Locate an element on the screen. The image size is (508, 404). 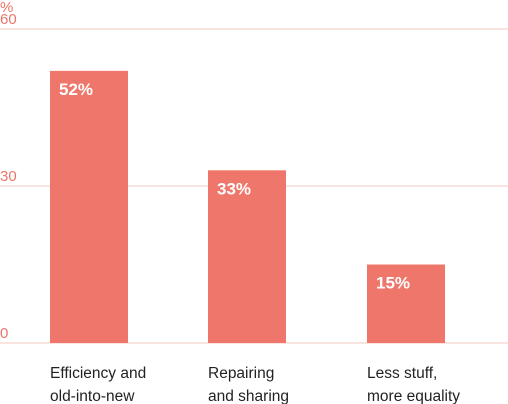
y-tick-label-0: 0 is located at coordinates (4, 333).